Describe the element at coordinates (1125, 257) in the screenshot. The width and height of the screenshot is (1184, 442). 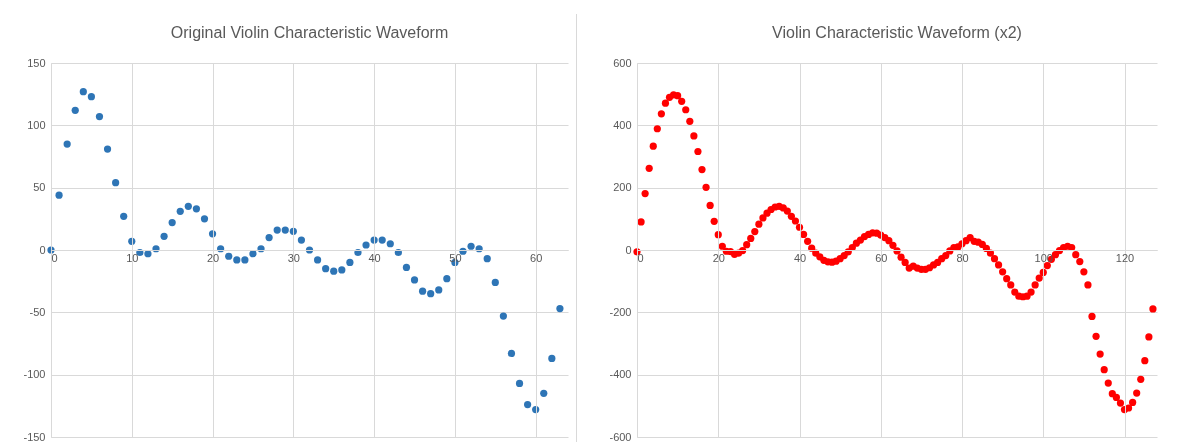
I see `x-tick-label: 120` at that location.